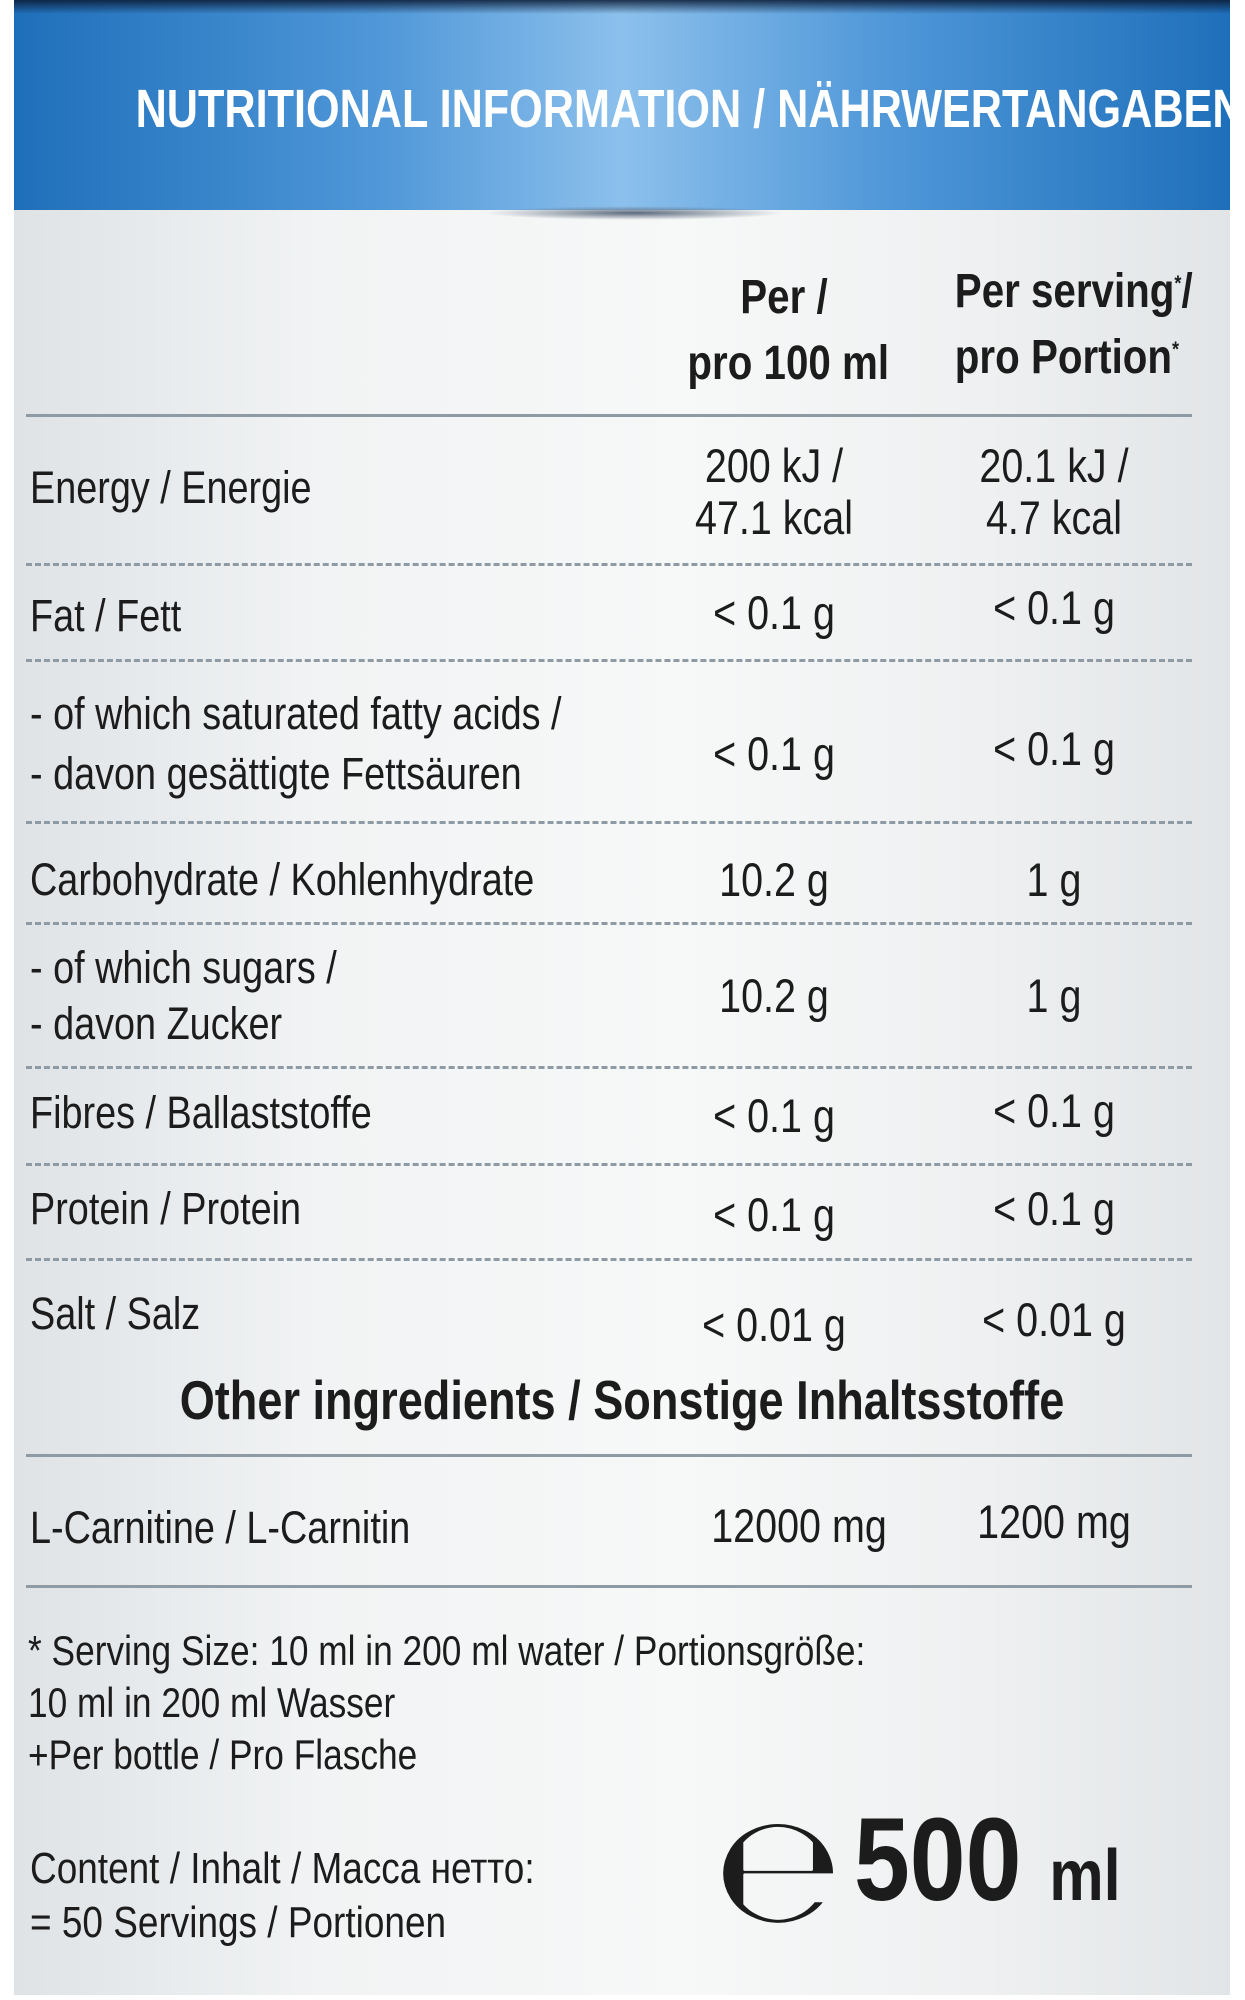 The image size is (1245, 2000). I want to click on footnote-bottle-text: Per bottle / Pro Flasche, so click(233, 1754).